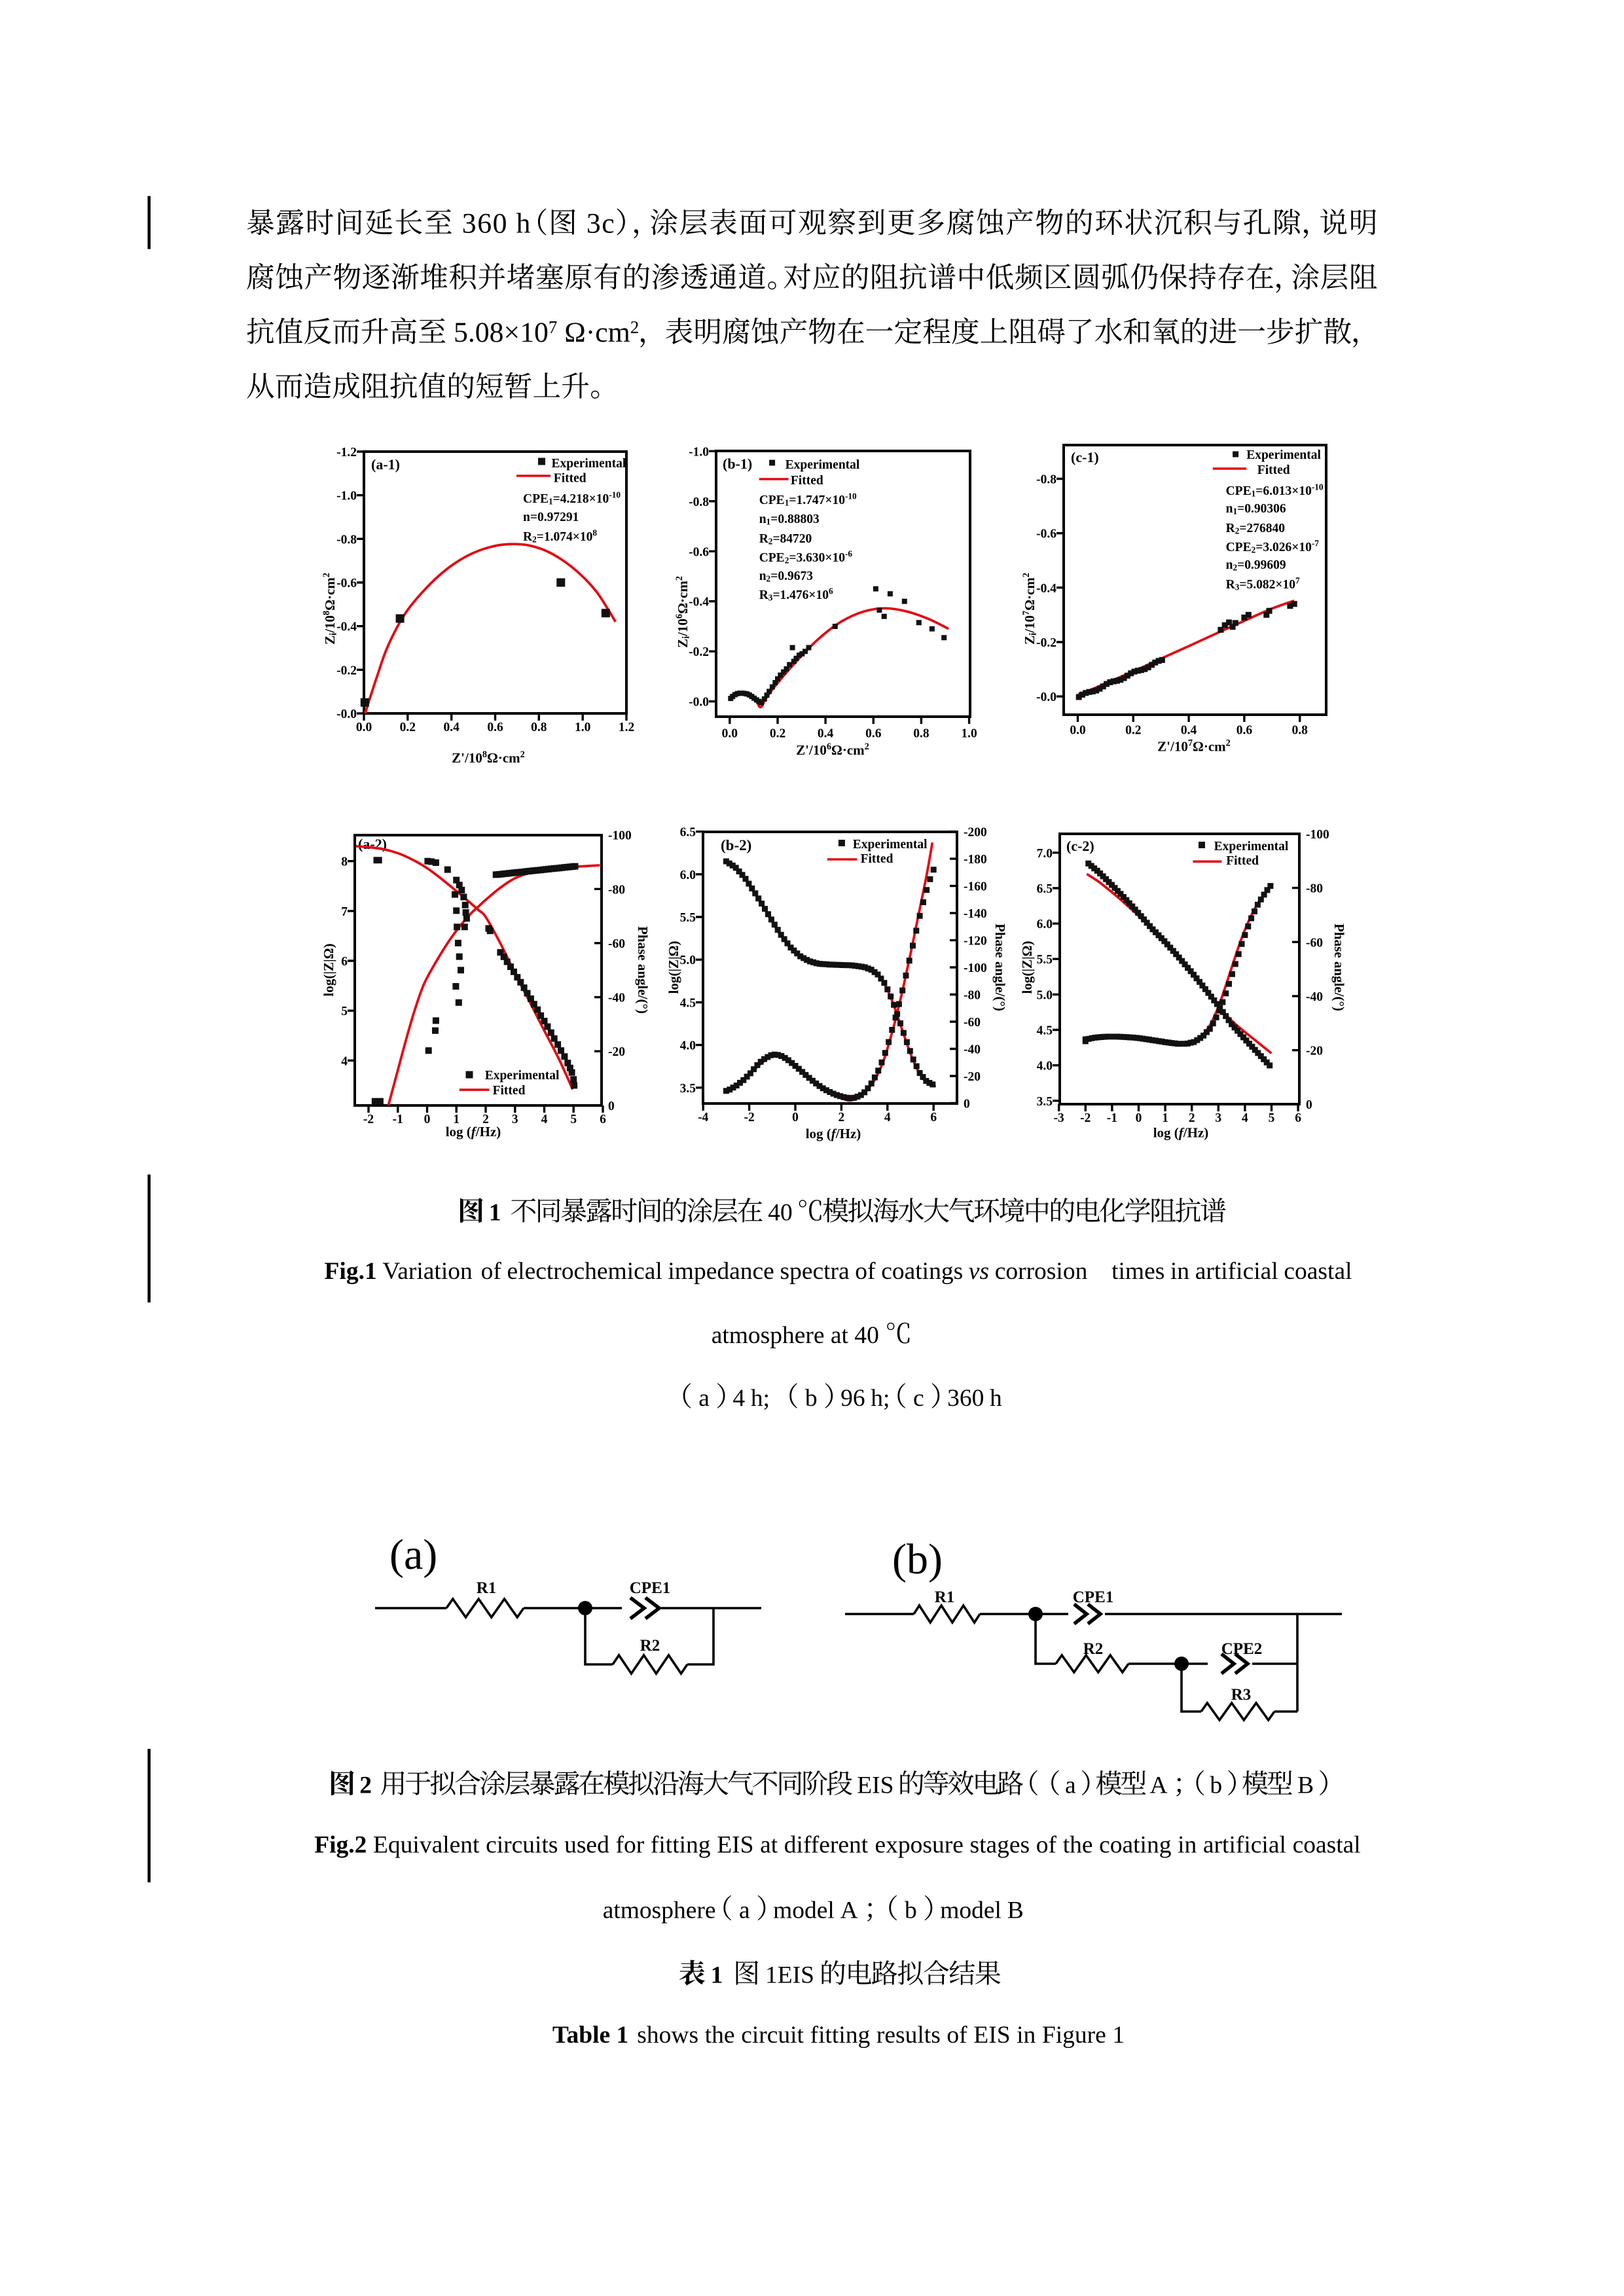 This screenshot has height=2296, width=1624. What do you see at coordinates (704, 1398) in the screenshot?
I see `svg-text: a` at bounding box center [704, 1398].